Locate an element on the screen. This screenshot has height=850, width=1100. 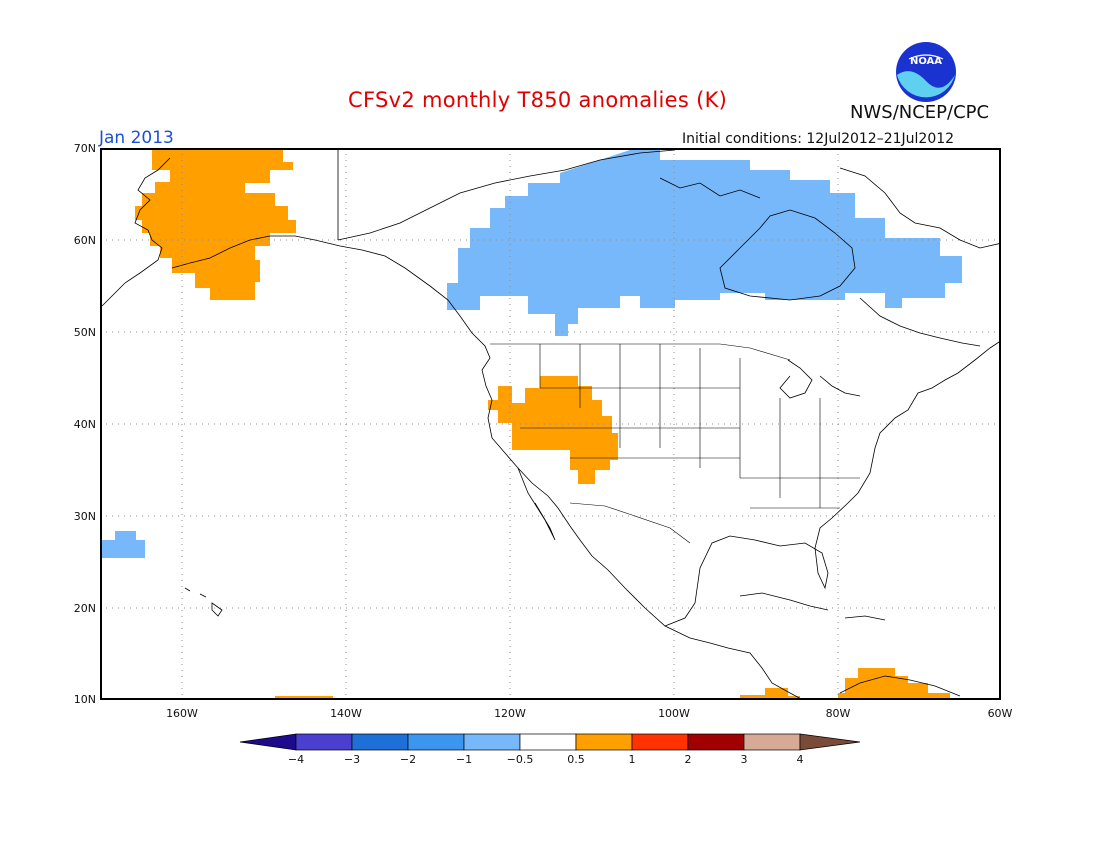
forecast-month: Jan 2013 is located at coordinates (136, 138).